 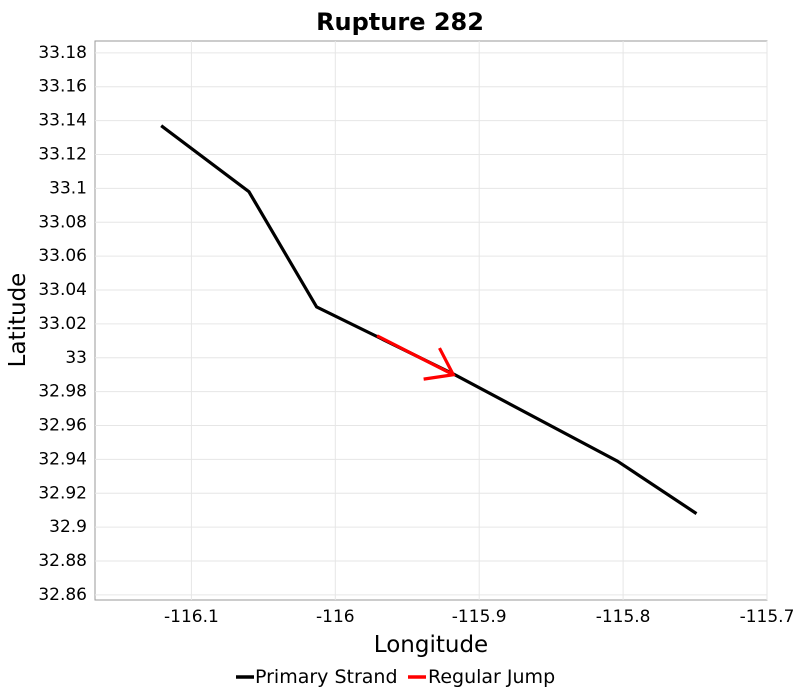 What do you see at coordinates (18, 320) in the screenshot?
I see `y-axis-label: Latitude` at bounding box center [18, 320].